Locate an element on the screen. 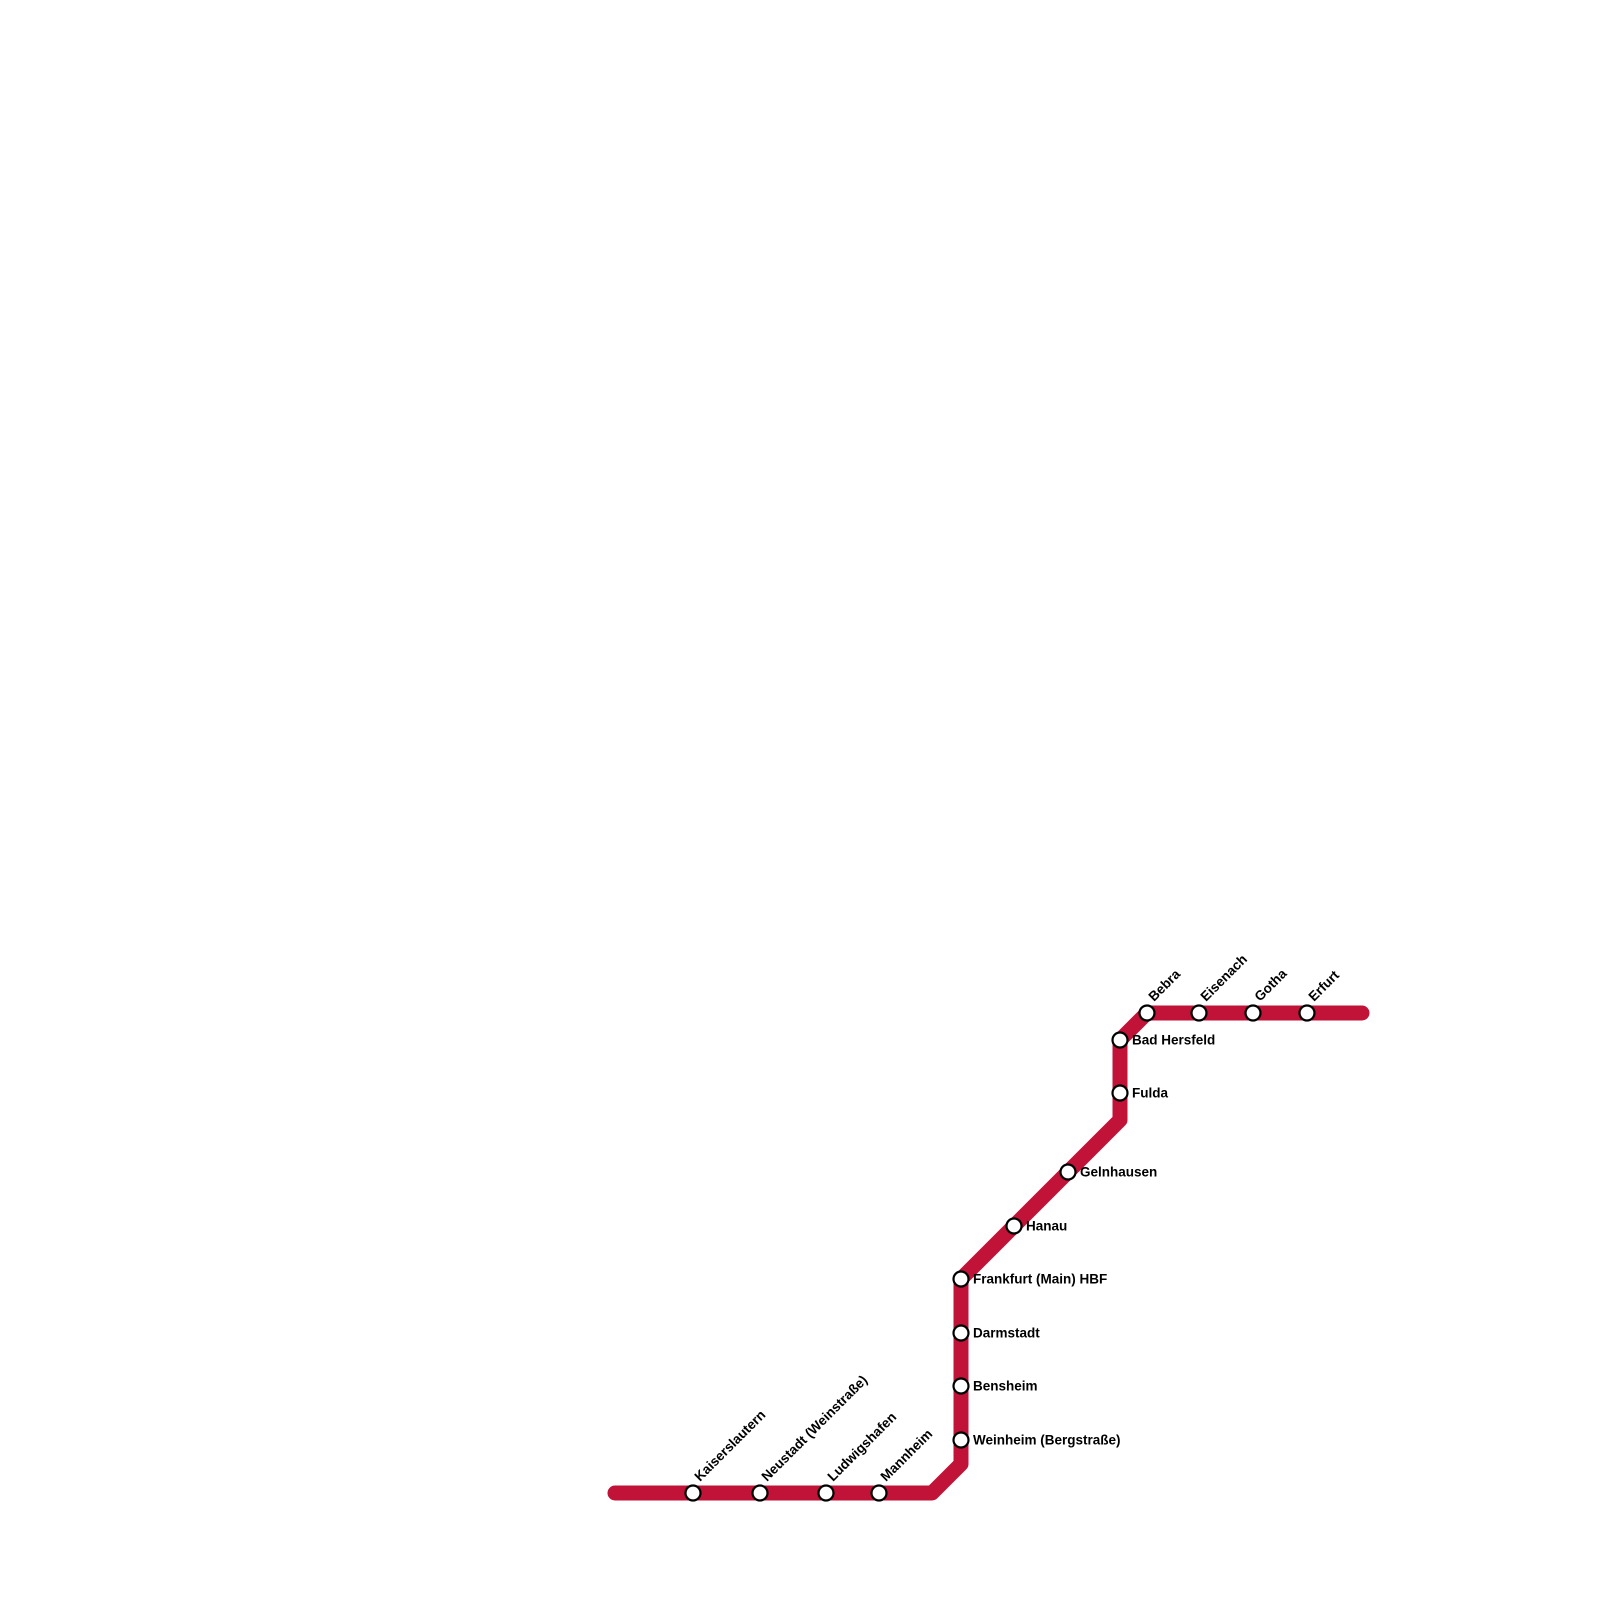 Image resolution: width=1600 pixels, height=1600 pixels. station-label: Fulda is located at coordinates (1150, 1093).